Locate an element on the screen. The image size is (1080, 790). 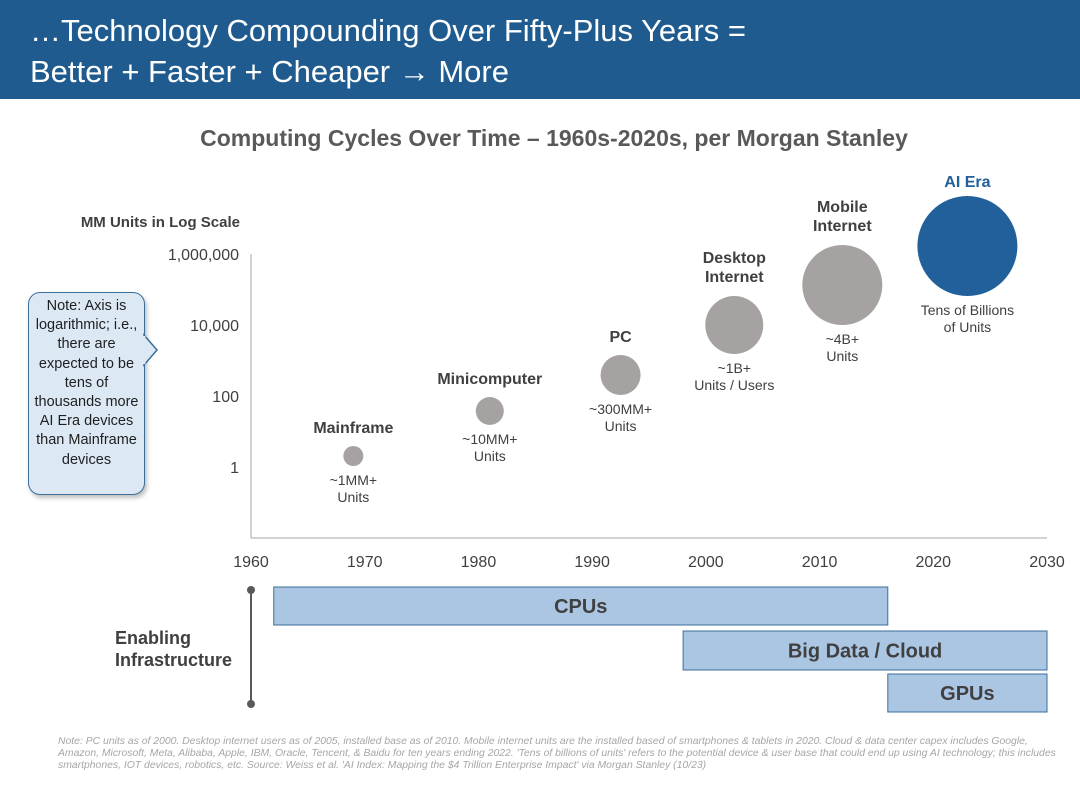
point-units-label: ~300MM+ is located at coordinates (620, 409).